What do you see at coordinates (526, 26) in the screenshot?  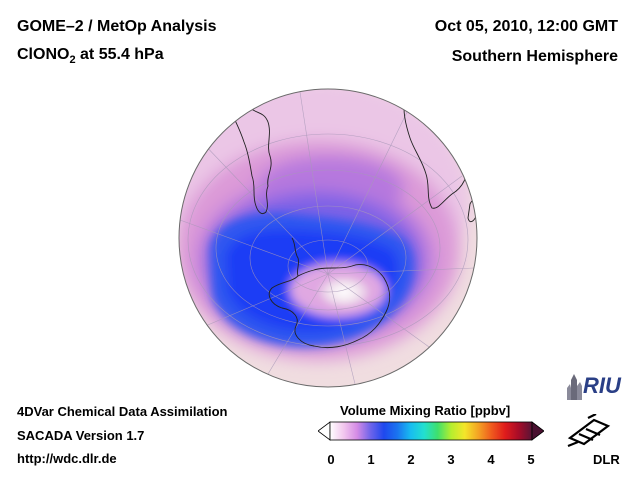 I see `datetime-label: Oct 05, 2010, 12:00 GMT` at bounding box center [526, 26].